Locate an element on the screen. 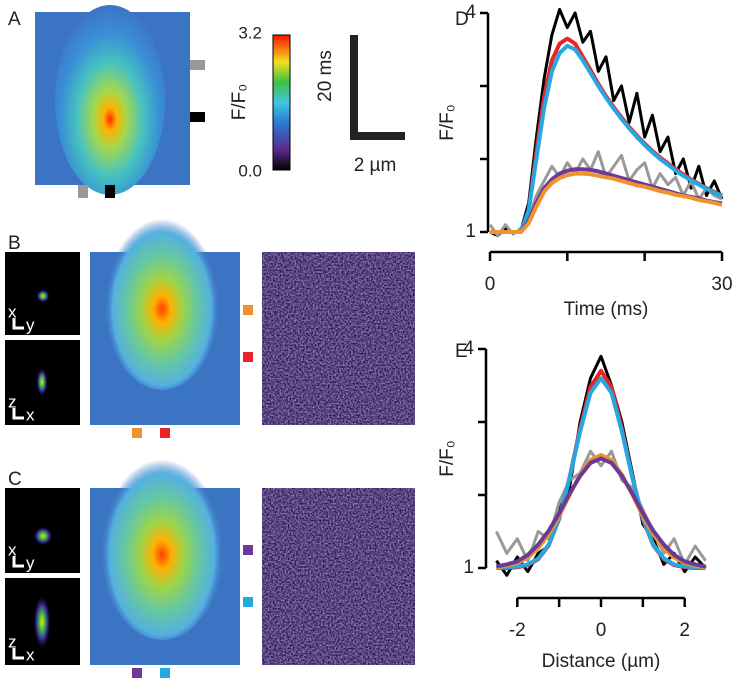  x-axis-label: Time (ms) is located at coordinates (606, 309).